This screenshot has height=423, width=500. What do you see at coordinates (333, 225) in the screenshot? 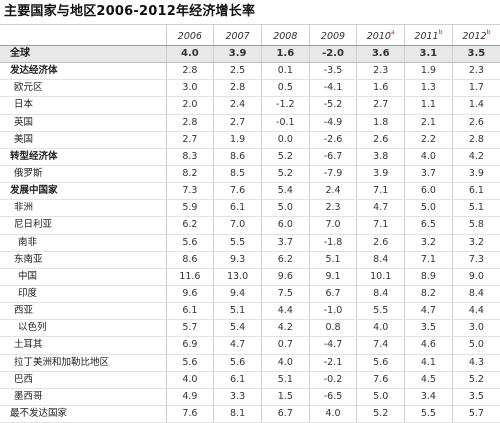
I see `growth-value-cell: 7.0` at bounding box center [333, 225].